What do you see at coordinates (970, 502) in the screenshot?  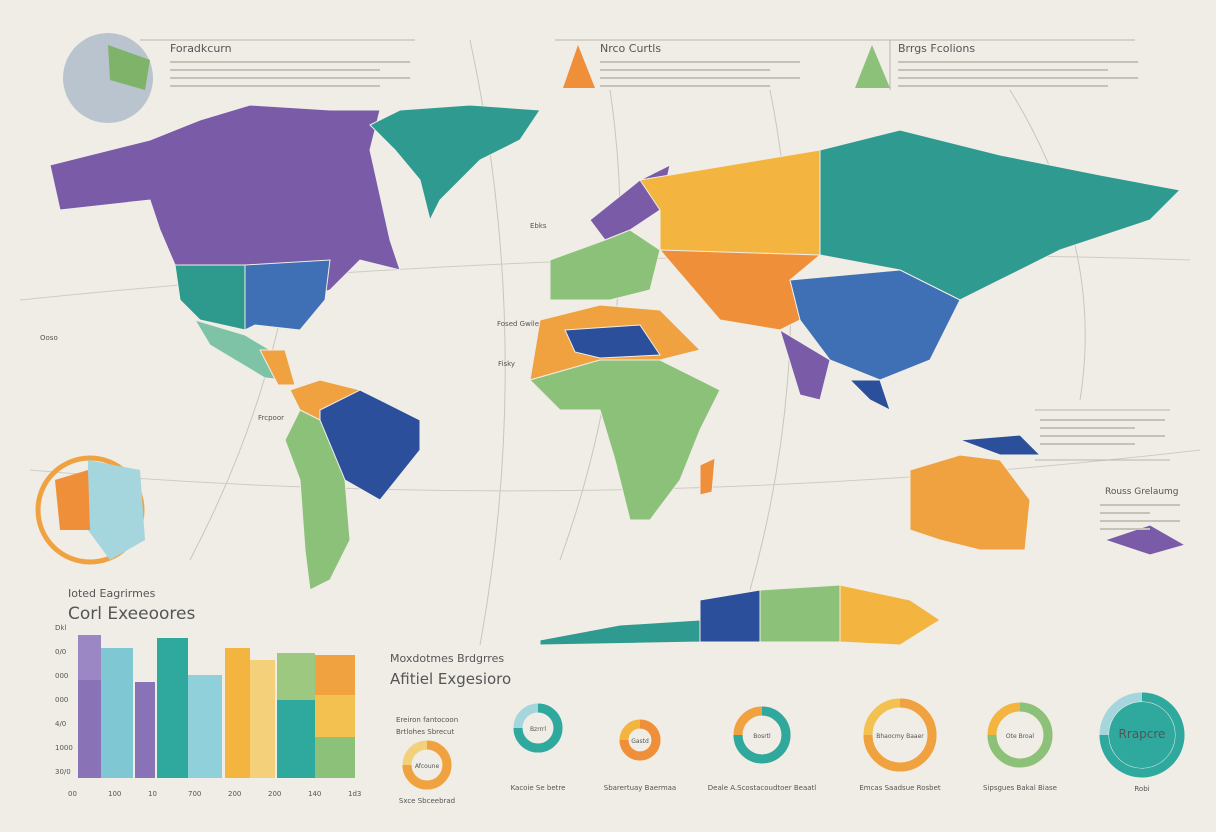 I see `australia` at bounding box center [970, 502].